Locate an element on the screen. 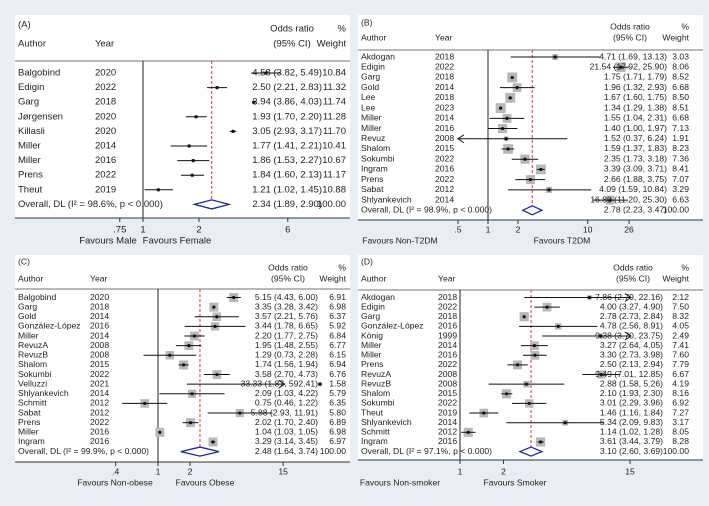 The image size is (709, 506). study-odds-ratio-ci: 3.57 (2.21, 5.76) is located at coordinates (286, 316).